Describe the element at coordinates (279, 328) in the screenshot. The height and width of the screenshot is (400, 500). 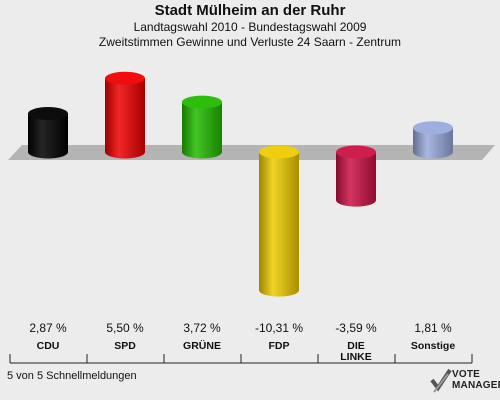
I see `value-label-3: -10,31 %` at that location.